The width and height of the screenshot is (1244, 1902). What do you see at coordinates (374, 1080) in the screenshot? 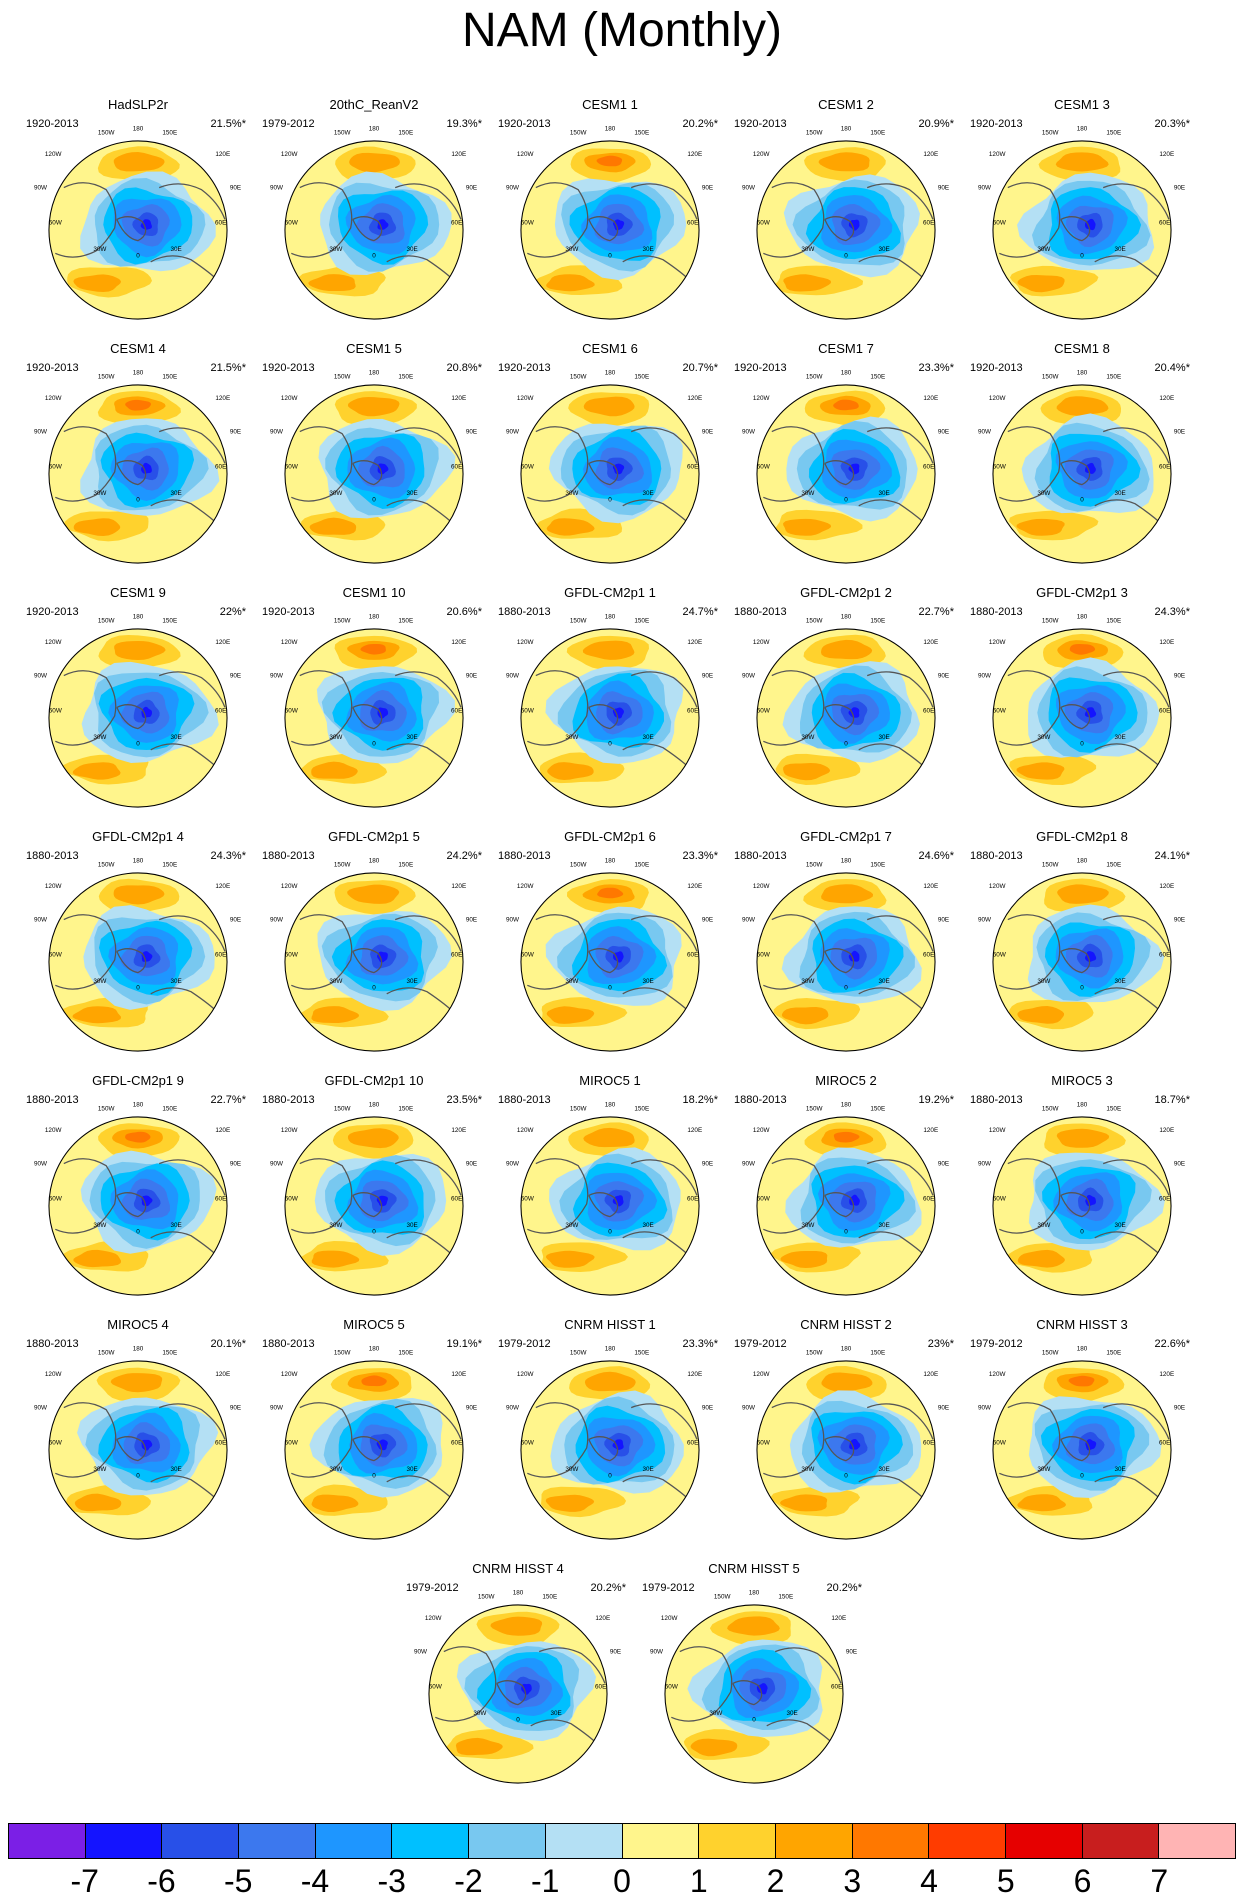
I see `panel-title: GFDL-CM2p1 10` at bounding box center [374, 1080].